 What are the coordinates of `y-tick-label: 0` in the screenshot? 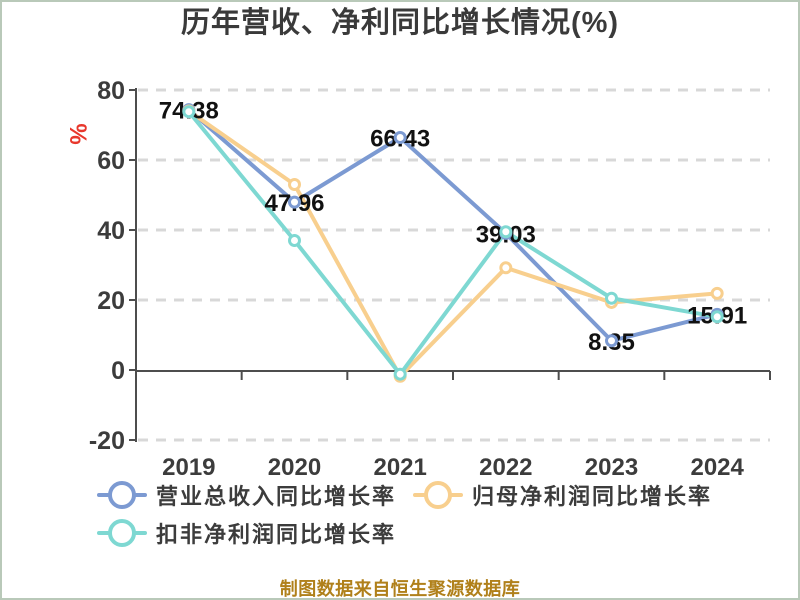 It's located at (118, 371).